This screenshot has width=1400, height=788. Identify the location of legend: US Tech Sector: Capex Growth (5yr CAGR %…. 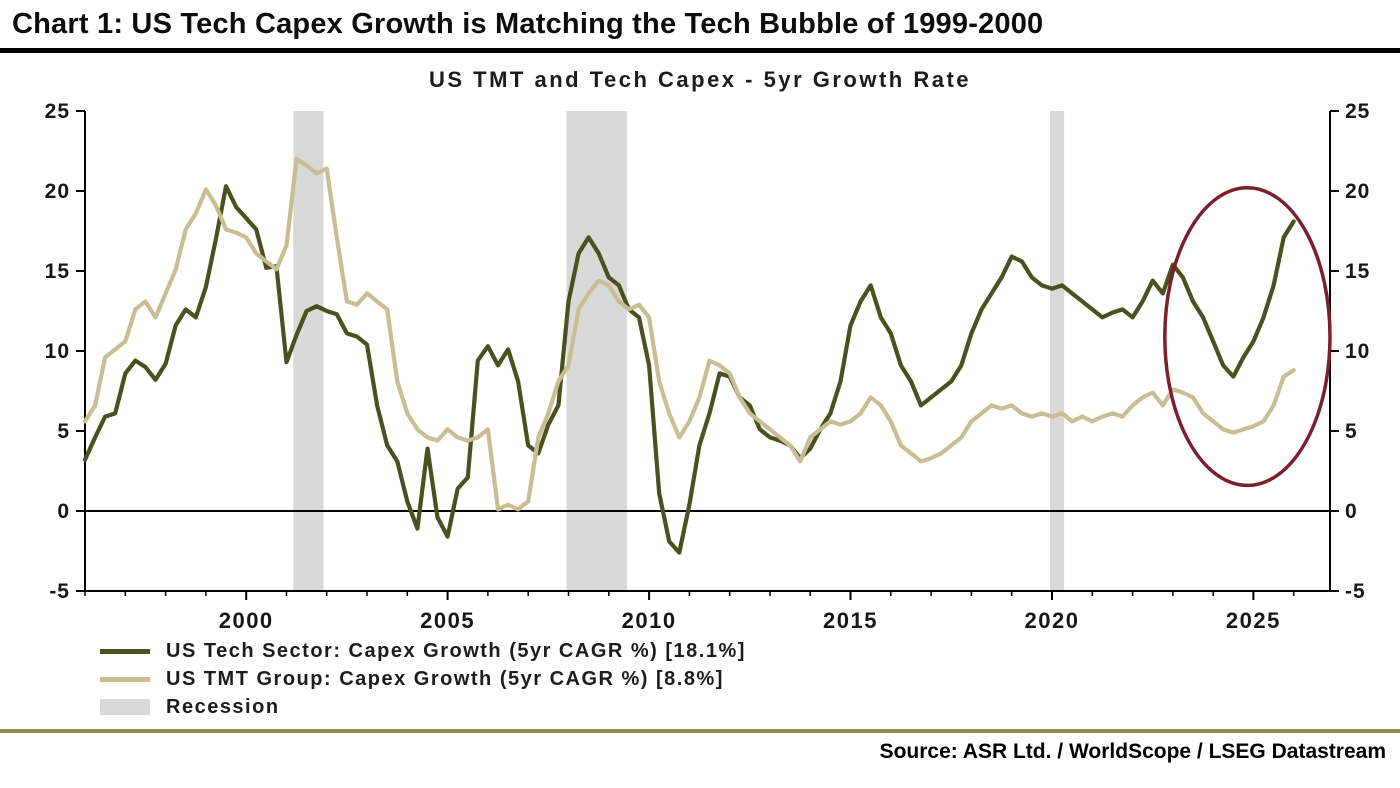
(750, 679).